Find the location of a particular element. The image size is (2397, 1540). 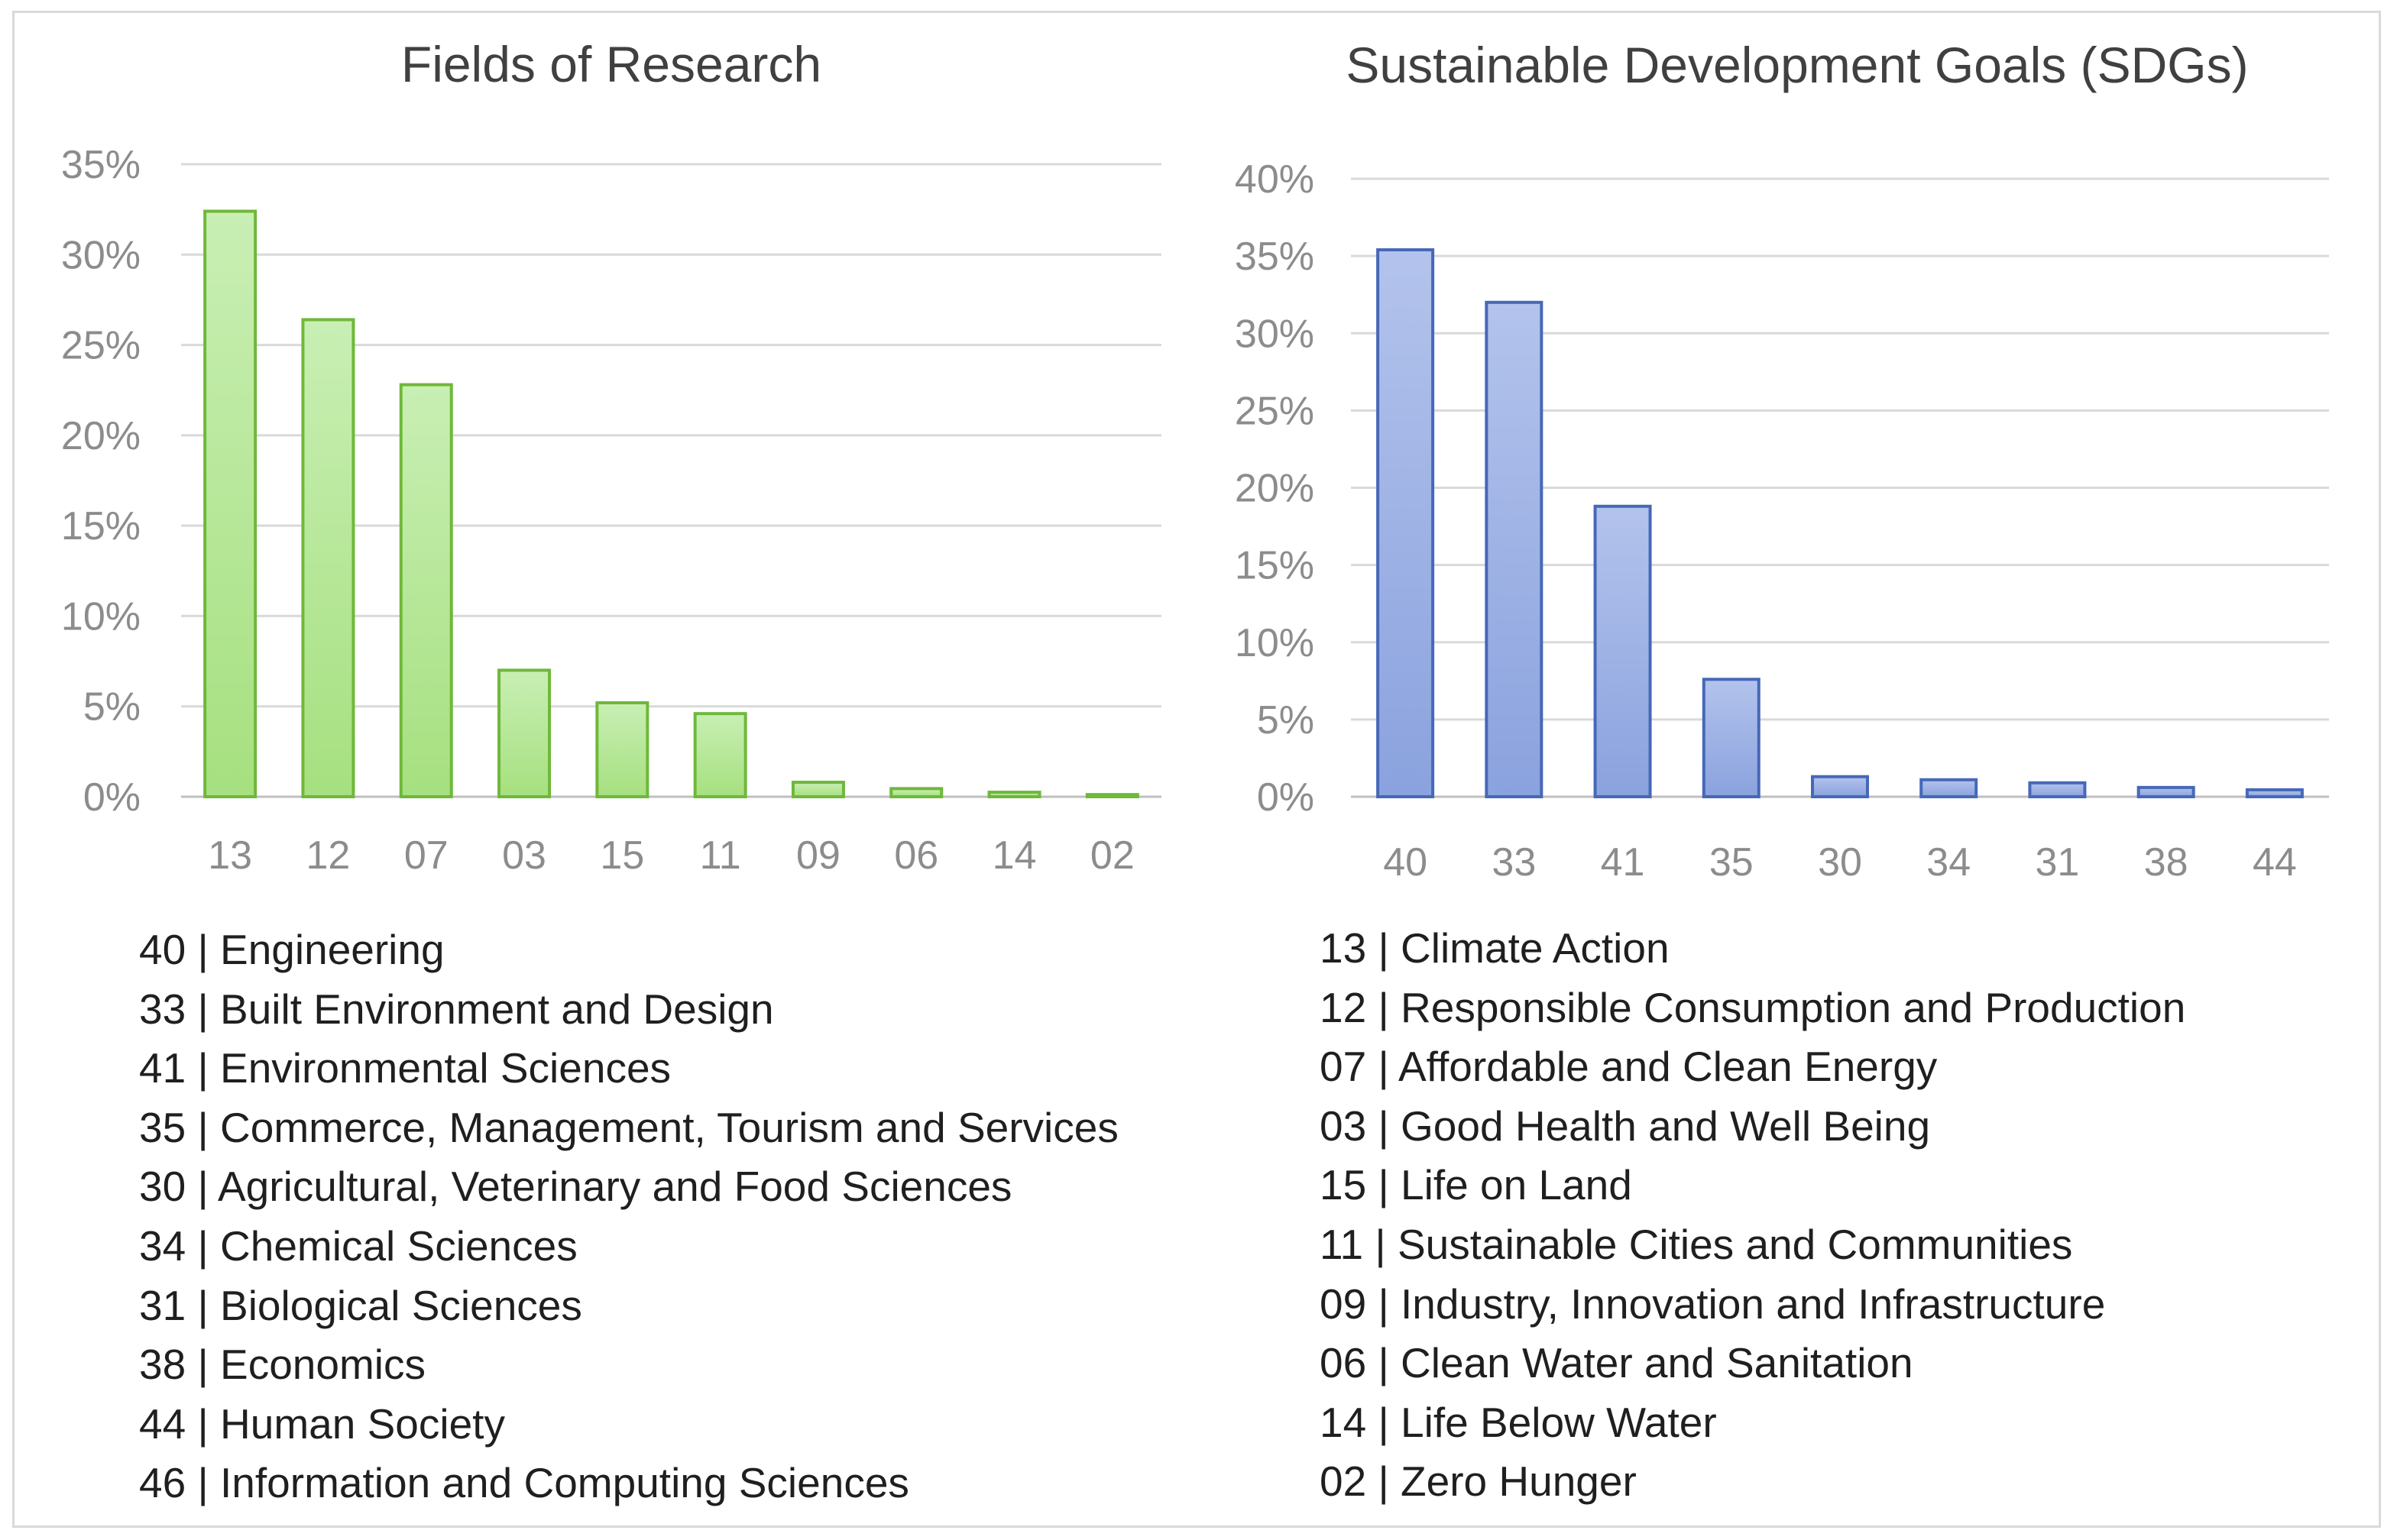

legend-item: 03 | Good Health and Well Being is located at coordinates (1625, 1126).